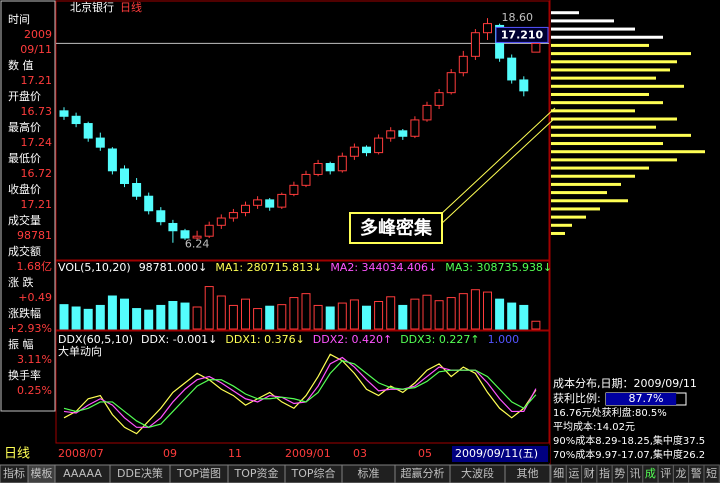 This screenshot has width=720, height=483. What do you see at coordinates (625, 383) in the screenshot?
I see `chip-title: 成本分布,日期：2009/09/11` at bounding box center [625, 383].